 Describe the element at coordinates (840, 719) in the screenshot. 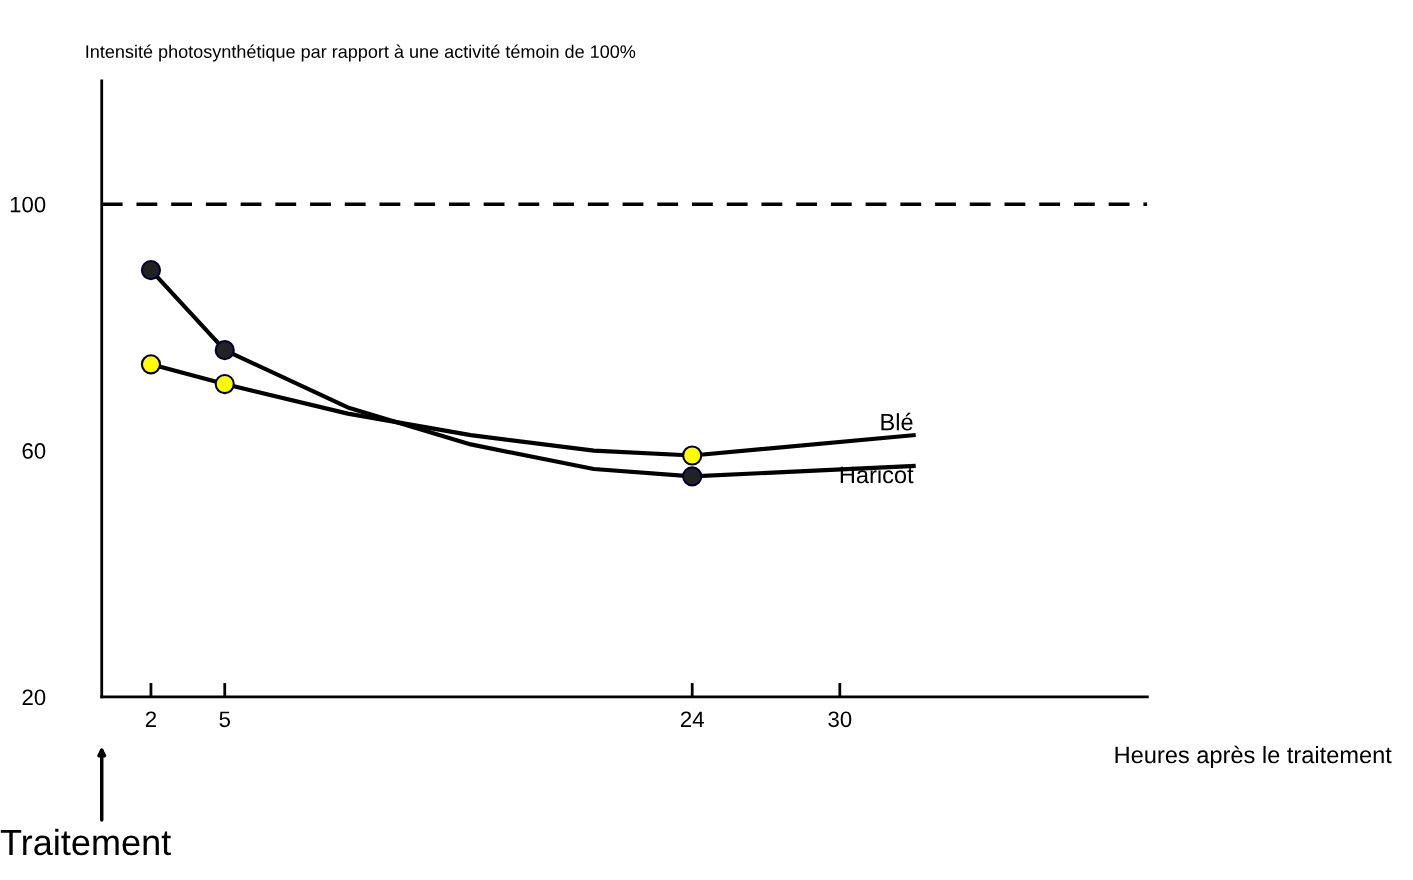

I see `x-tick-label: 30` at that location.